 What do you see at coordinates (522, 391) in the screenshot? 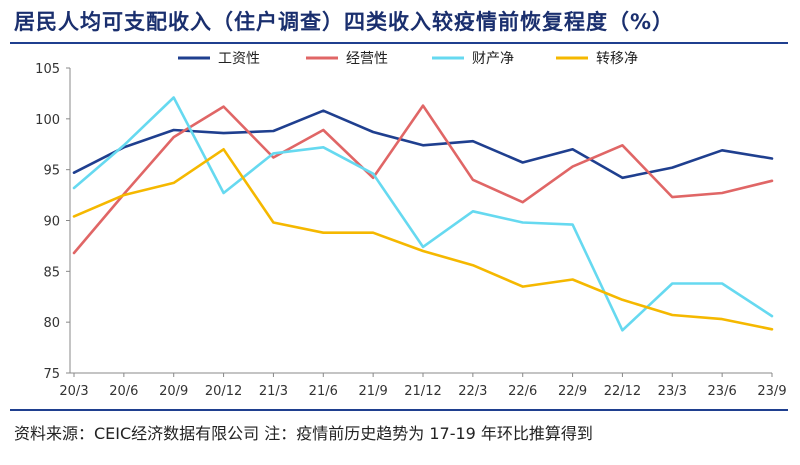
I see `x-tick-label: 22/6` at bounding box center [522, 391].